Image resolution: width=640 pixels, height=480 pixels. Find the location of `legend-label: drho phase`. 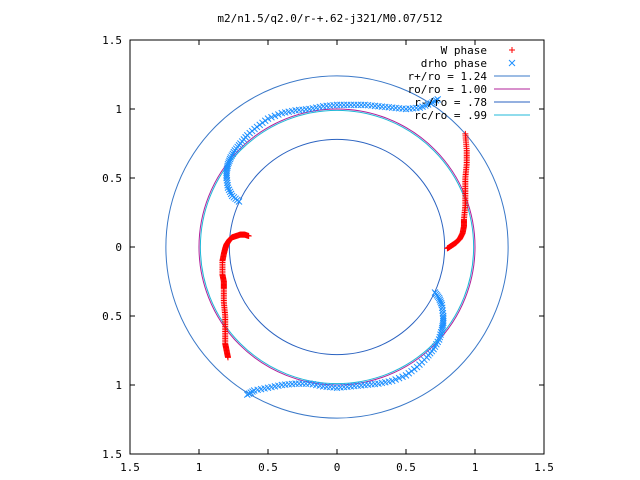

legend-label: drho phase is located at coordinates (454, 63).